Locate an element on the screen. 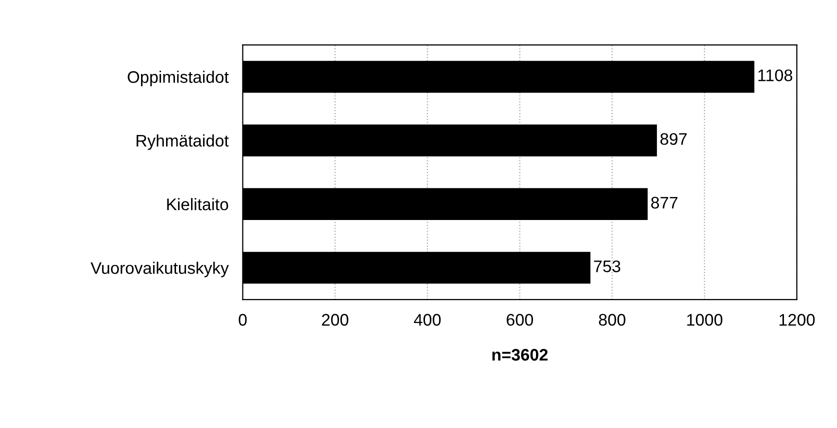 Image resolution: width=837 pixels, height=428 pixels. data-label: 877 is located at coordinates (664, 202).